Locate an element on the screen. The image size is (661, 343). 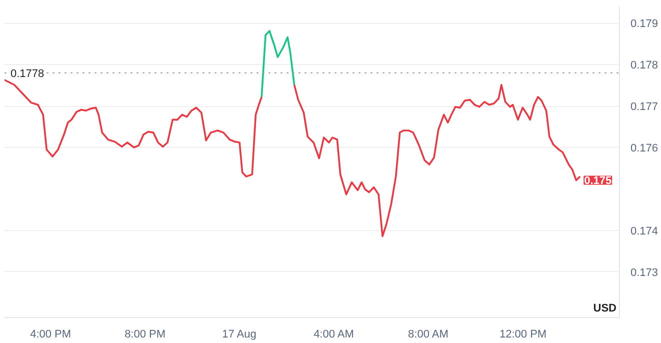
y-tick-label: 0.177 is located at coordinates (644, 107).